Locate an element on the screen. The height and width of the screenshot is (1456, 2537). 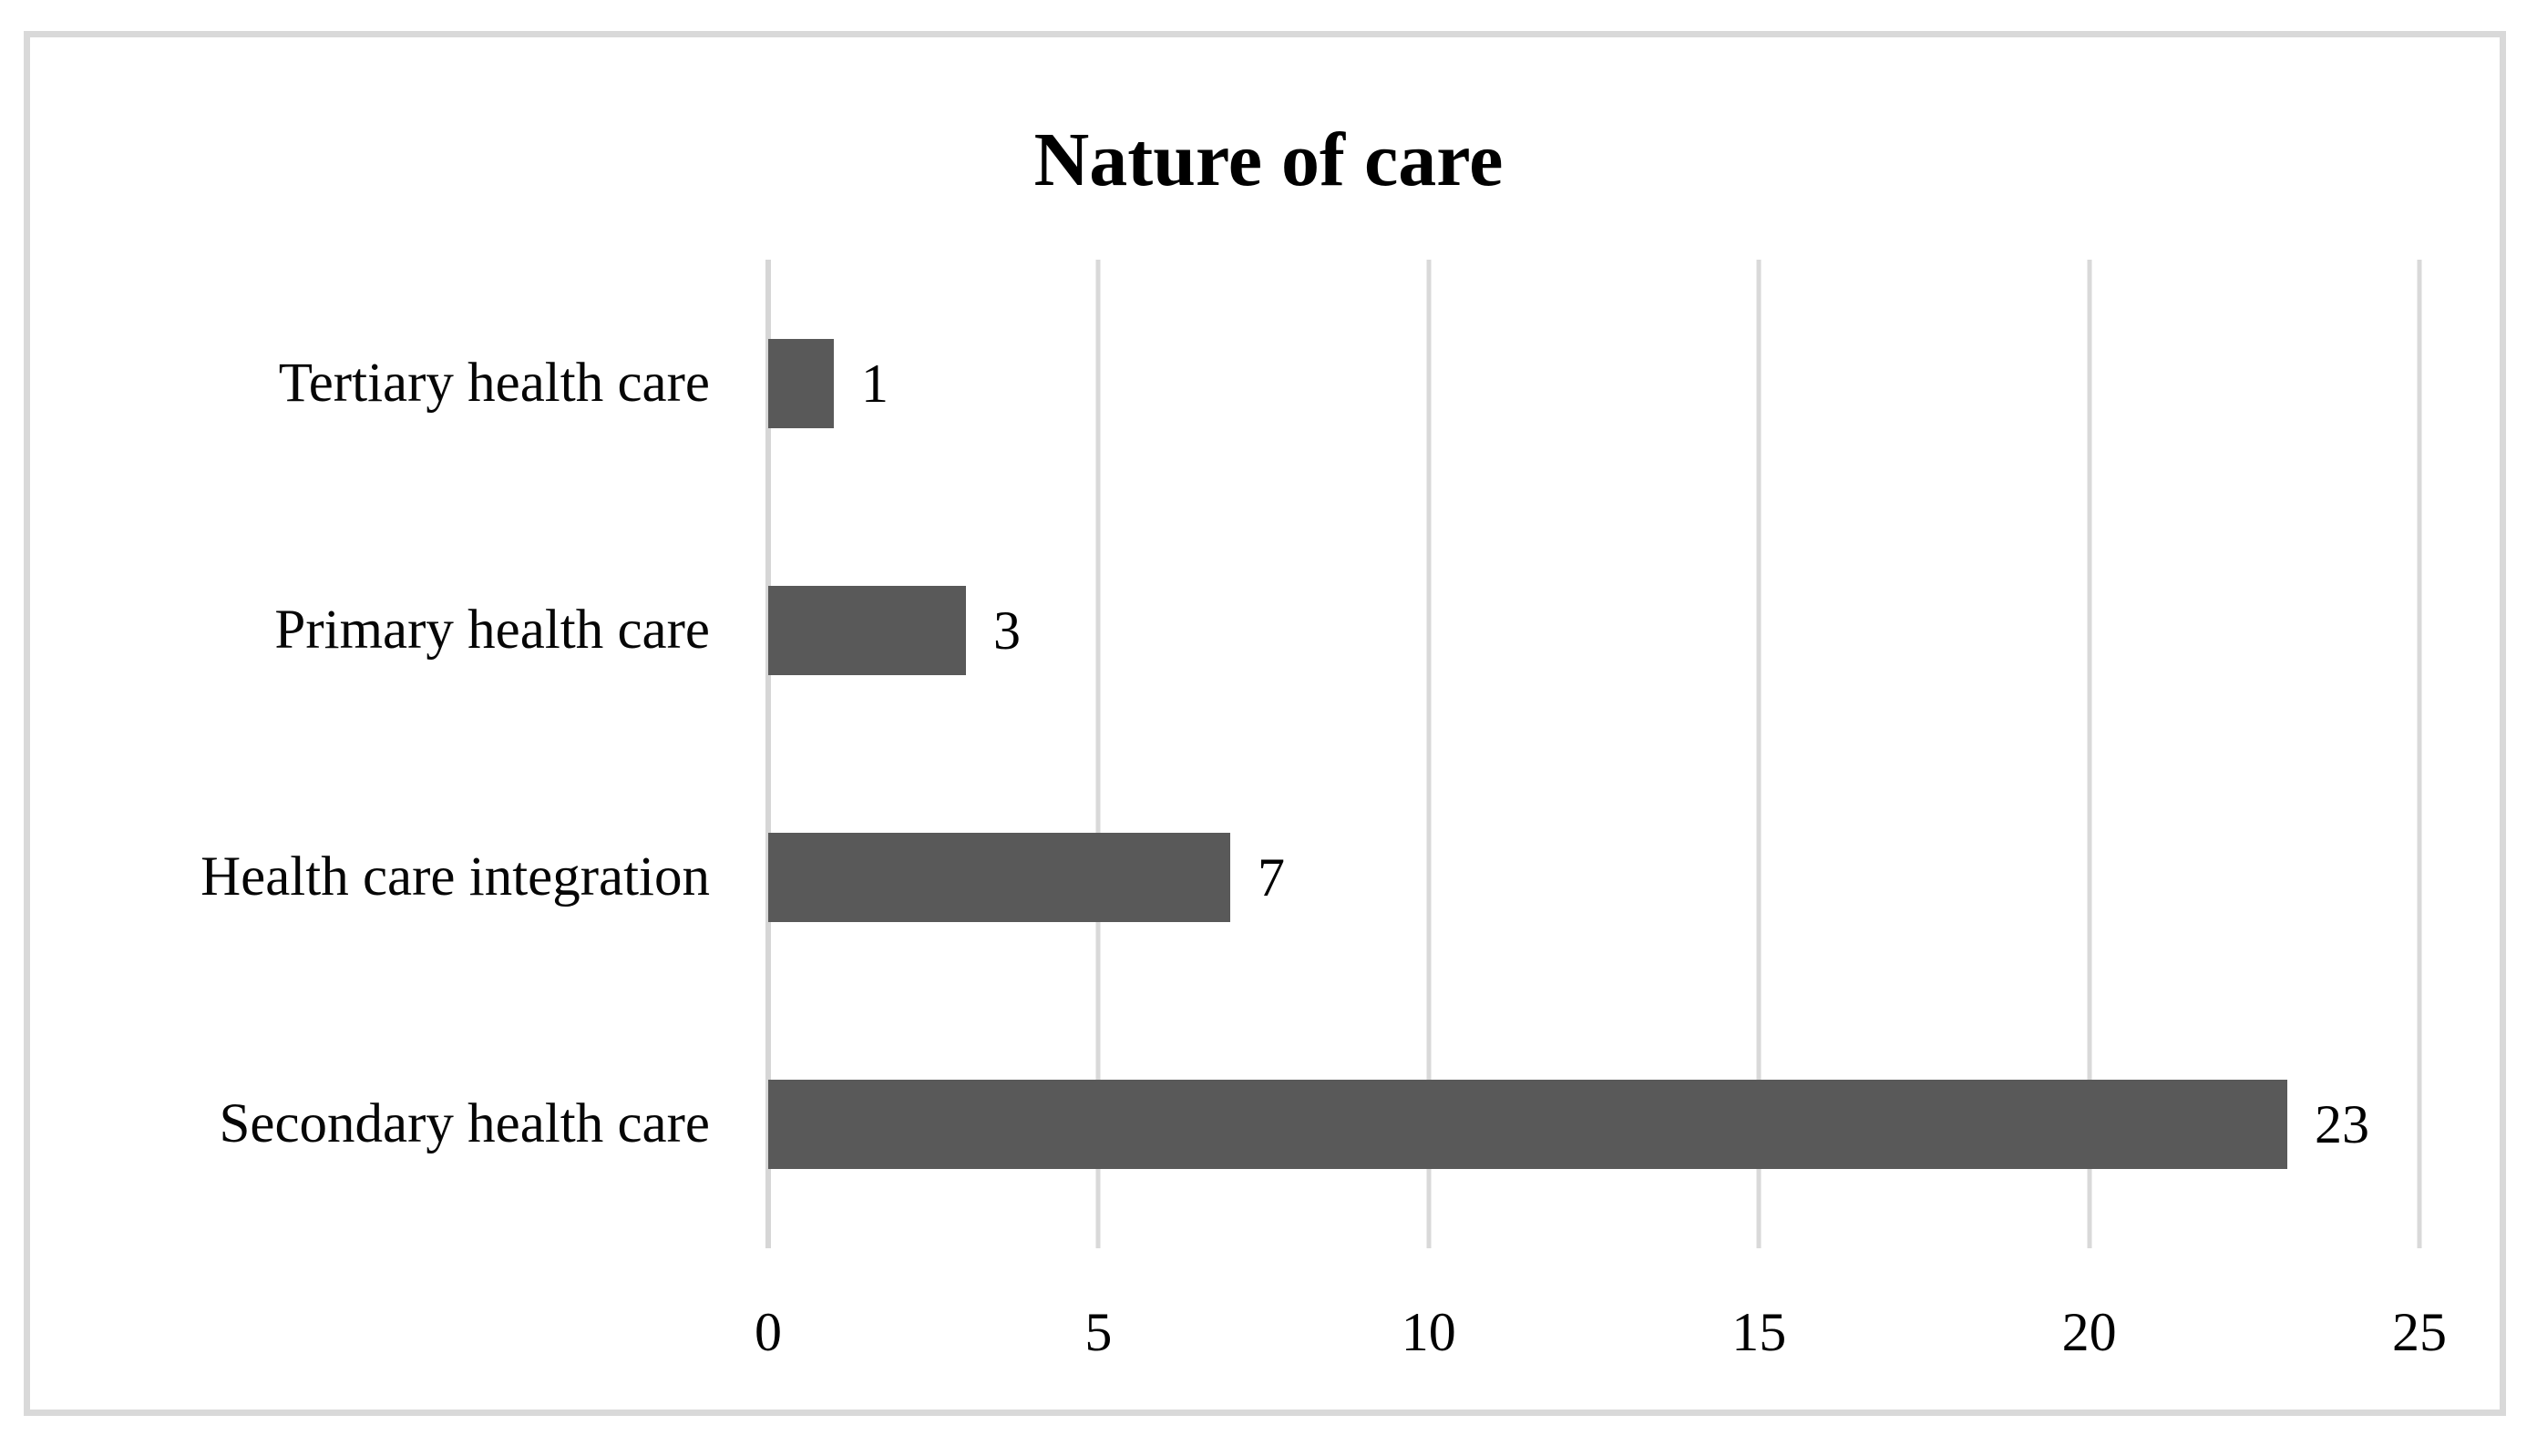
category-label-2: Primary health care is located at coordinates (492, 630).